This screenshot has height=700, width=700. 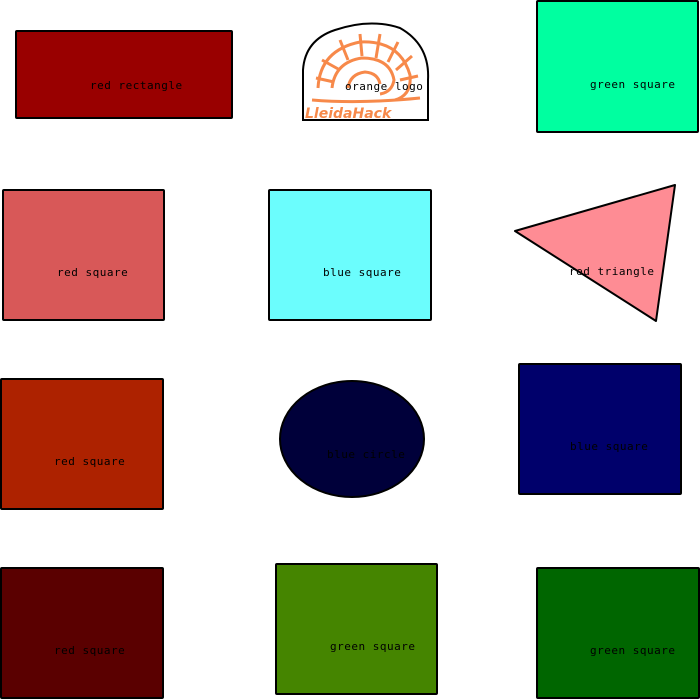 I want to click on shell-icon: LleidaHack, so click(x=366, y=72).